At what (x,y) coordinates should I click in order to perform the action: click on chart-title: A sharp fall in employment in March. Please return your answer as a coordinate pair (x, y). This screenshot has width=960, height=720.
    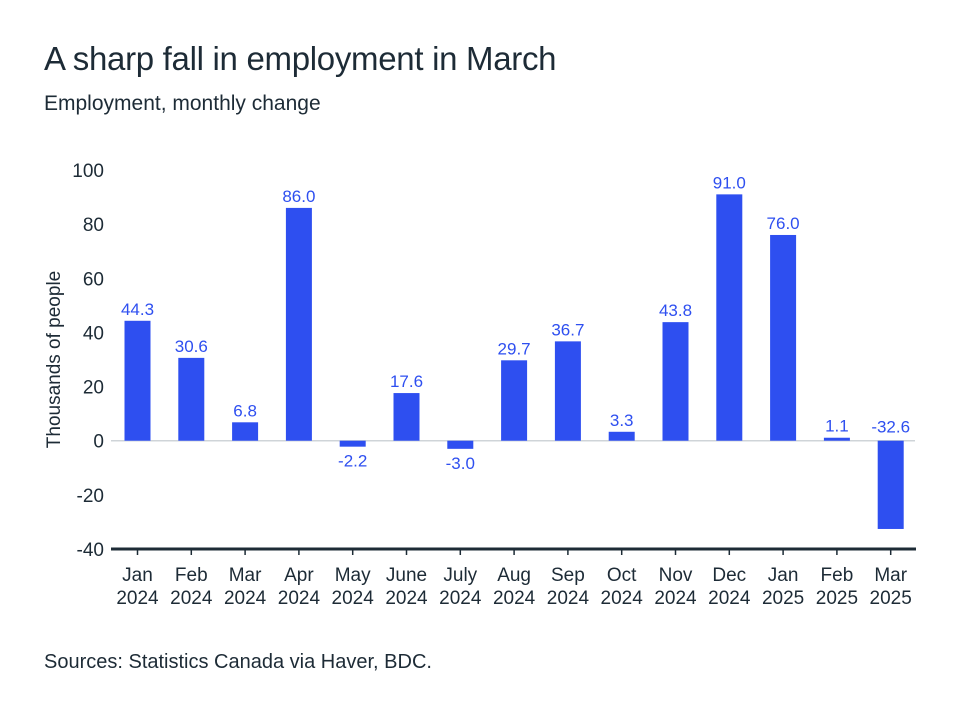
    Looking at the image, I should click on (300, 58).